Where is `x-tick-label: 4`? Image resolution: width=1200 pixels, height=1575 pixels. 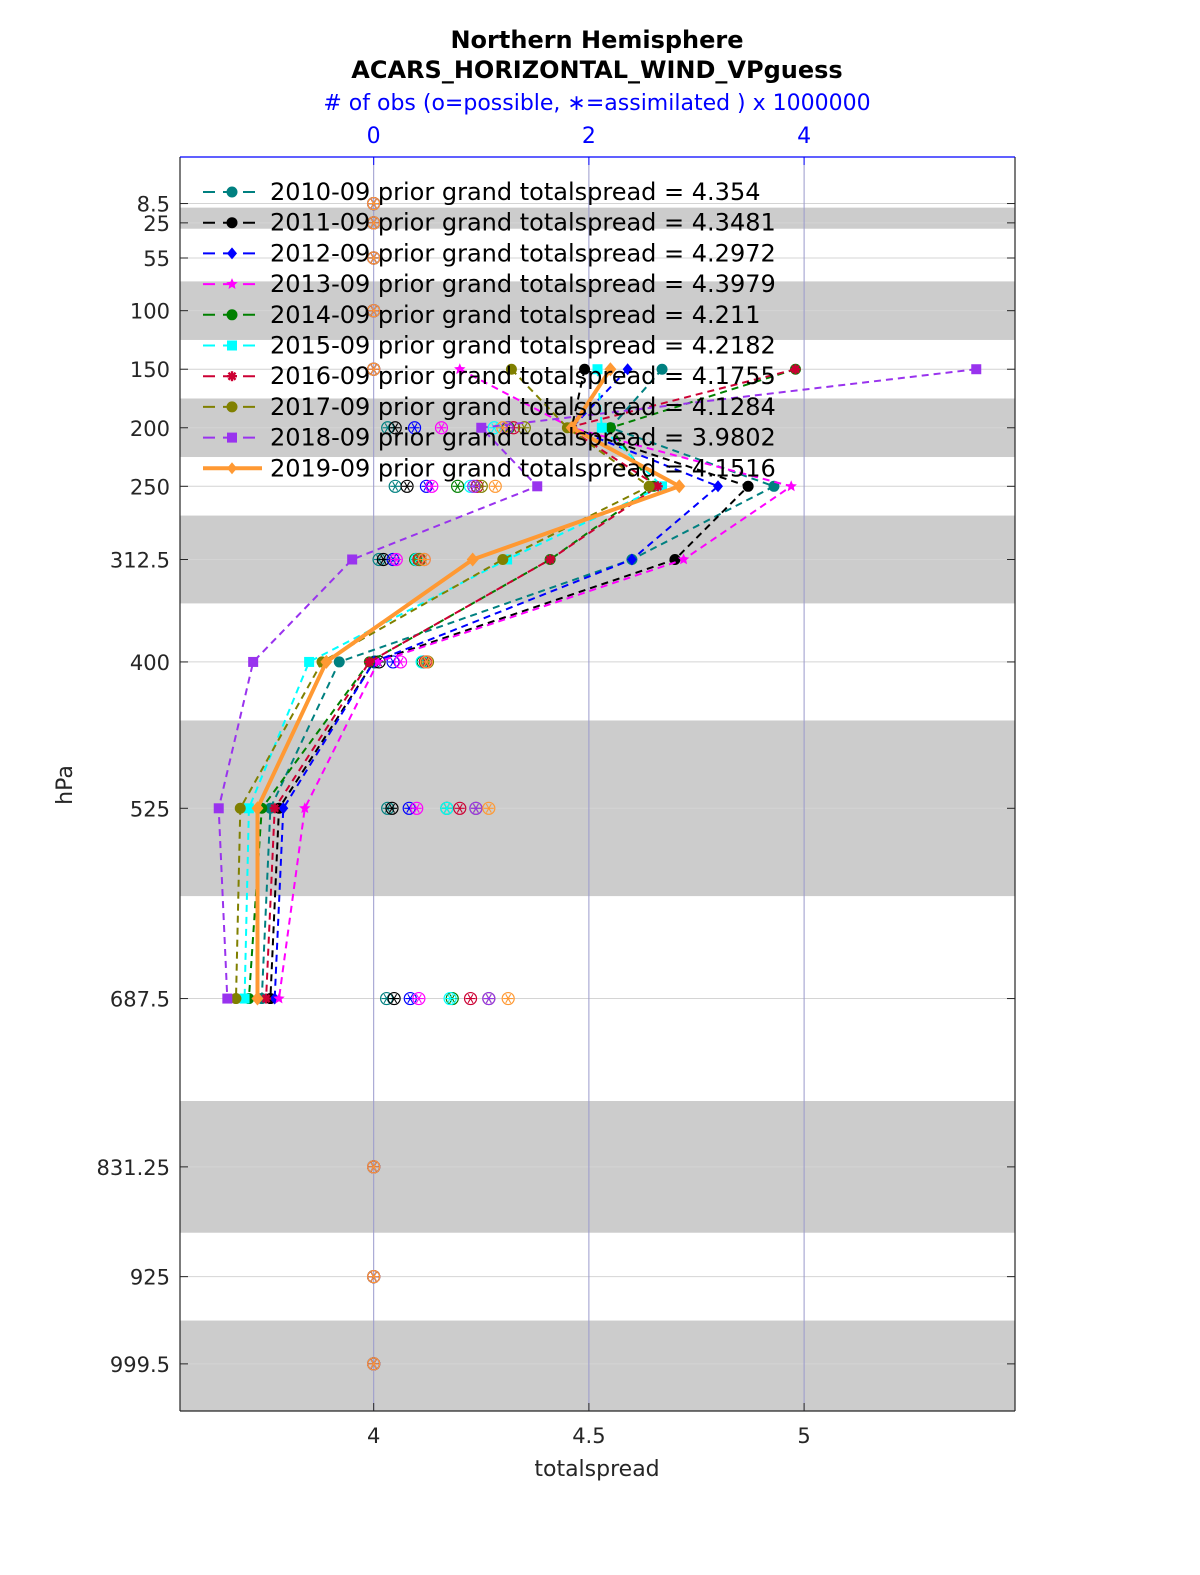 x-tick-label: 4 is located at coordinates (373, 1436).